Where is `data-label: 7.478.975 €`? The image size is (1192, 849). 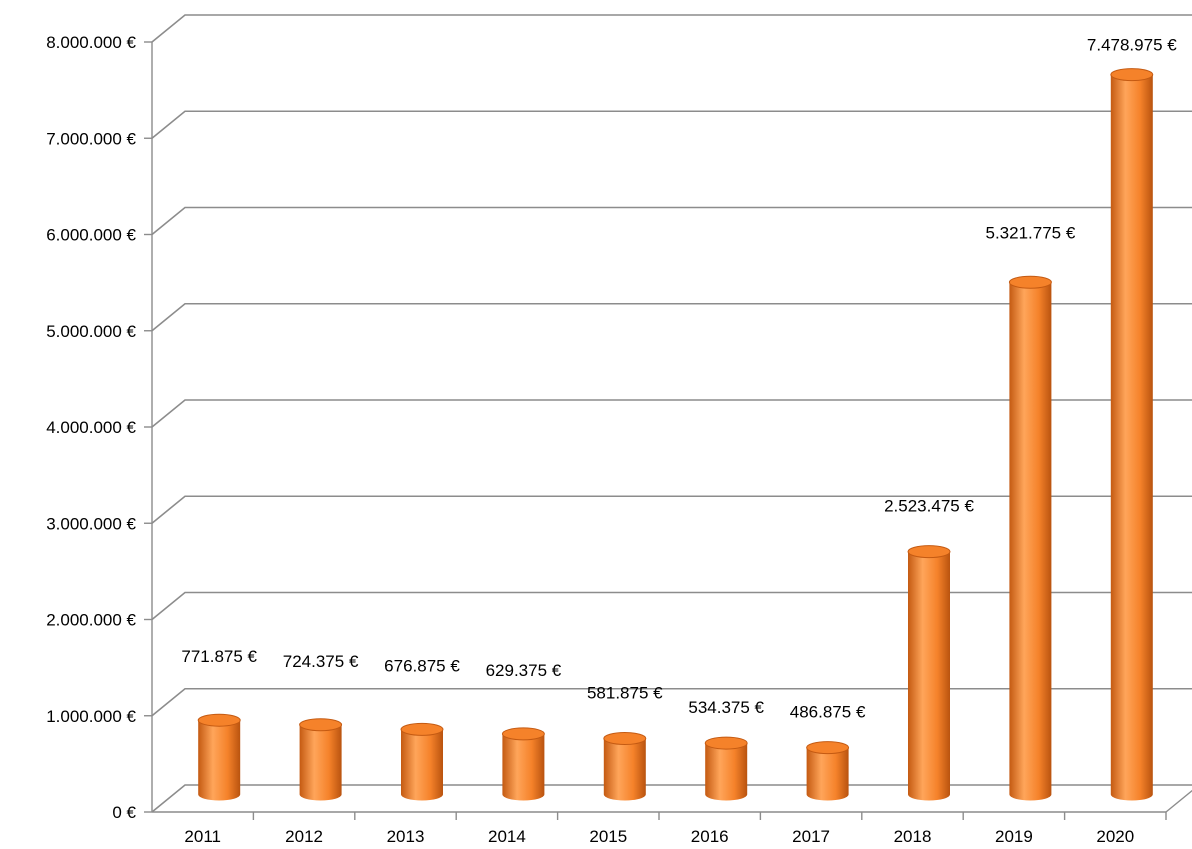 data-label: 7.478.975 € is located at coordinates (1132, 45).